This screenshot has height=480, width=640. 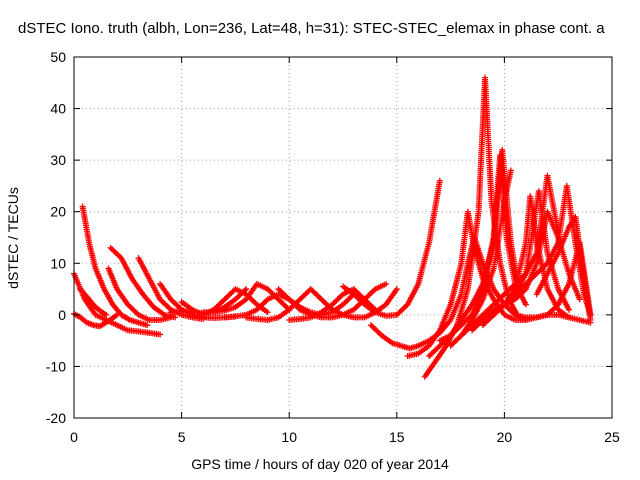 What do you see at coordinates (74, 437) in the screenshot?
I see `x-tick-label: 0` at bounding box center [74, 437].